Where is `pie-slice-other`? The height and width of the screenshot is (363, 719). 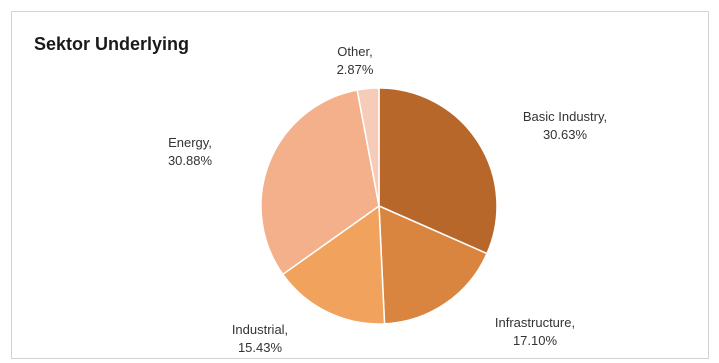 pie-slice-other is located at coordinates (368, 147).